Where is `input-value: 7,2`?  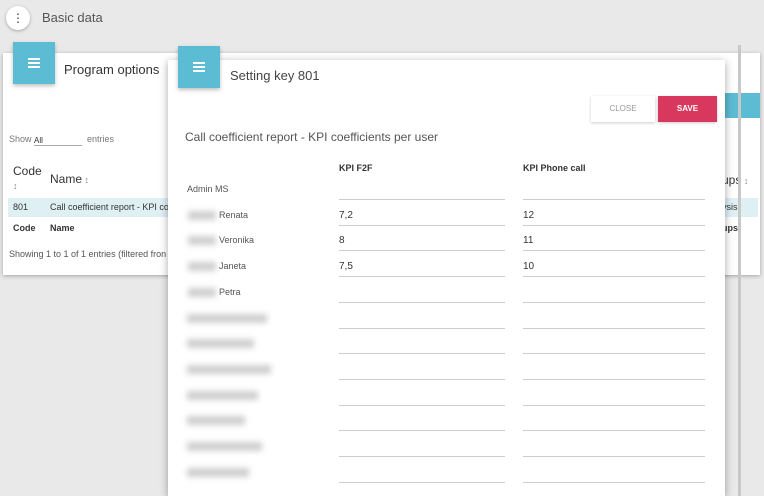
input-value: 7,2 is located at coordinates (346, 215).